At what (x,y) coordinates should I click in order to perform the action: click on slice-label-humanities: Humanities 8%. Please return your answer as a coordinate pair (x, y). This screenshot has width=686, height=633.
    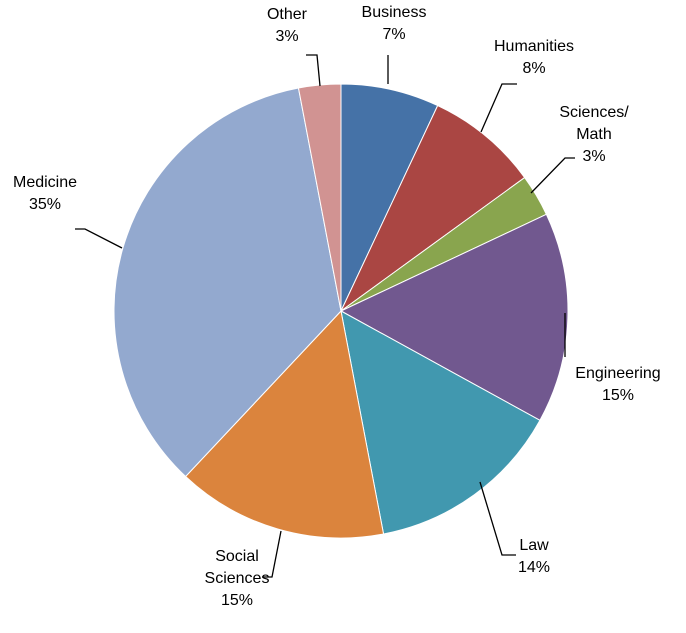
    Looking at the image, I should click on (534, 57).